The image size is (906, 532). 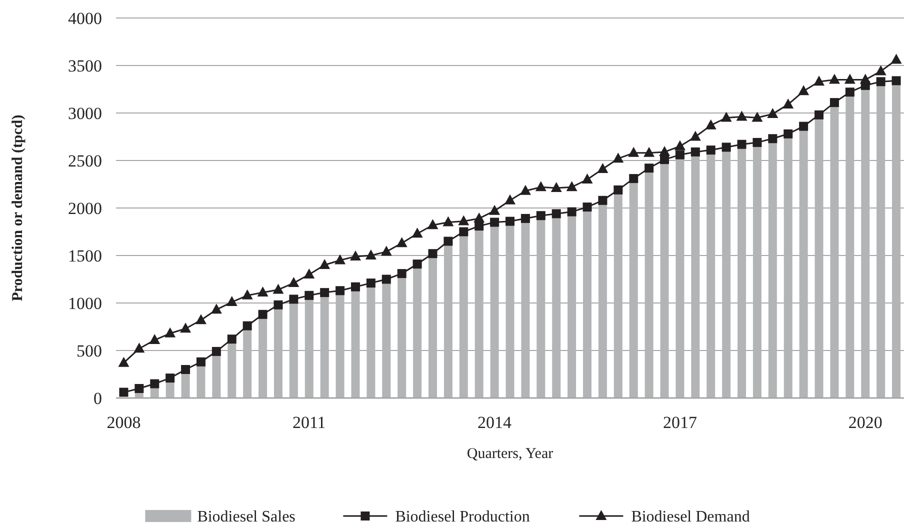 I want to click on y-tick-label: 0, so click(x=98, y=398).